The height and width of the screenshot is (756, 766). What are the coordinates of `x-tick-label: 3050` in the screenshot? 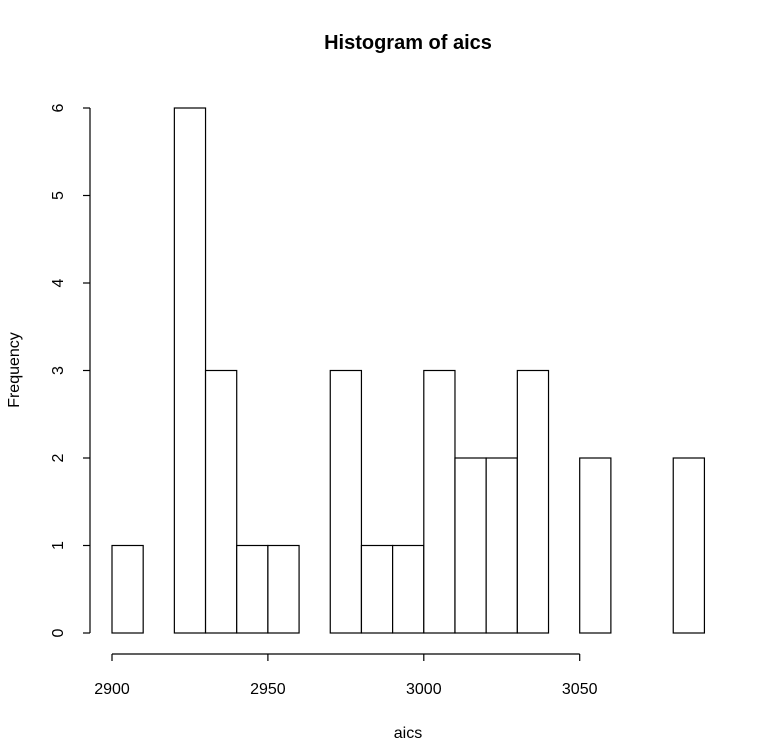 It's located at (580, 689).